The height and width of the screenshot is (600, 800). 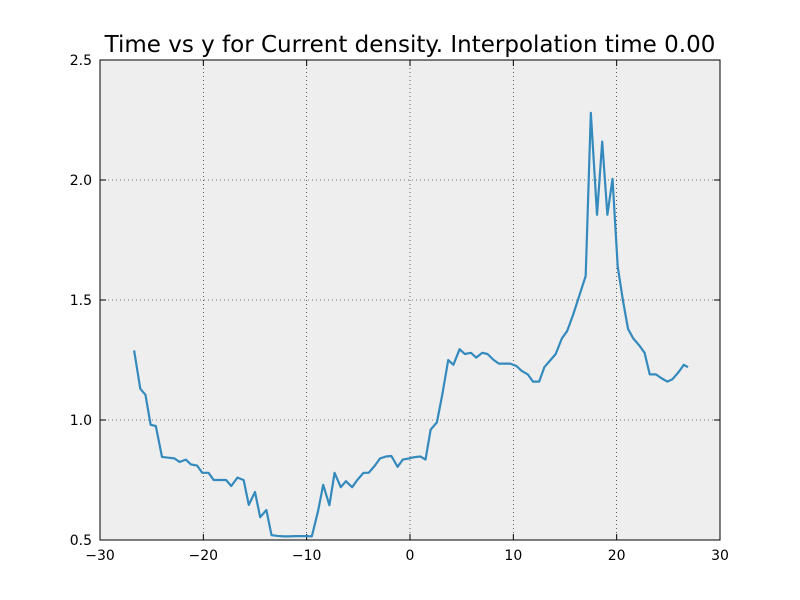 I want to click on x-tick-label: −20, so click(x=204, y=556).